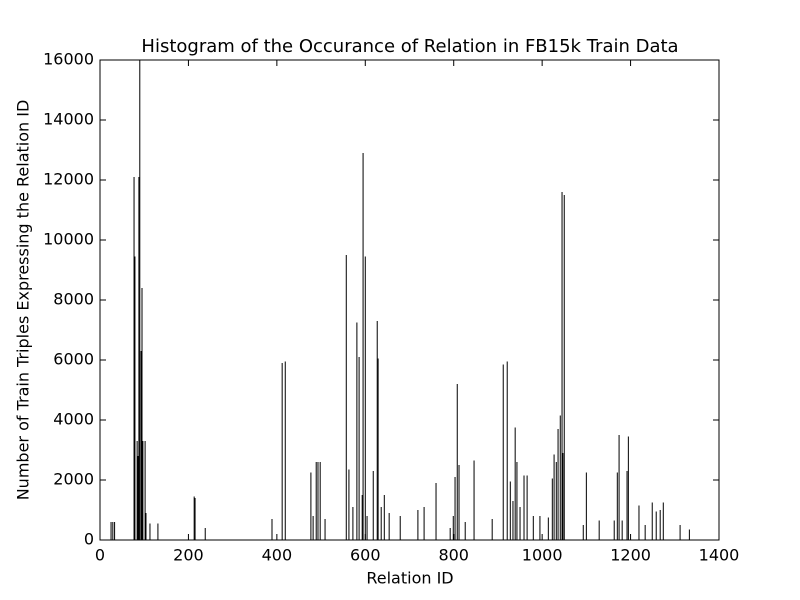  What do you see at coordinates (73, 299) in the screenshot?
I see `y-tick-label: 8000` at bounding box center [73, 299].